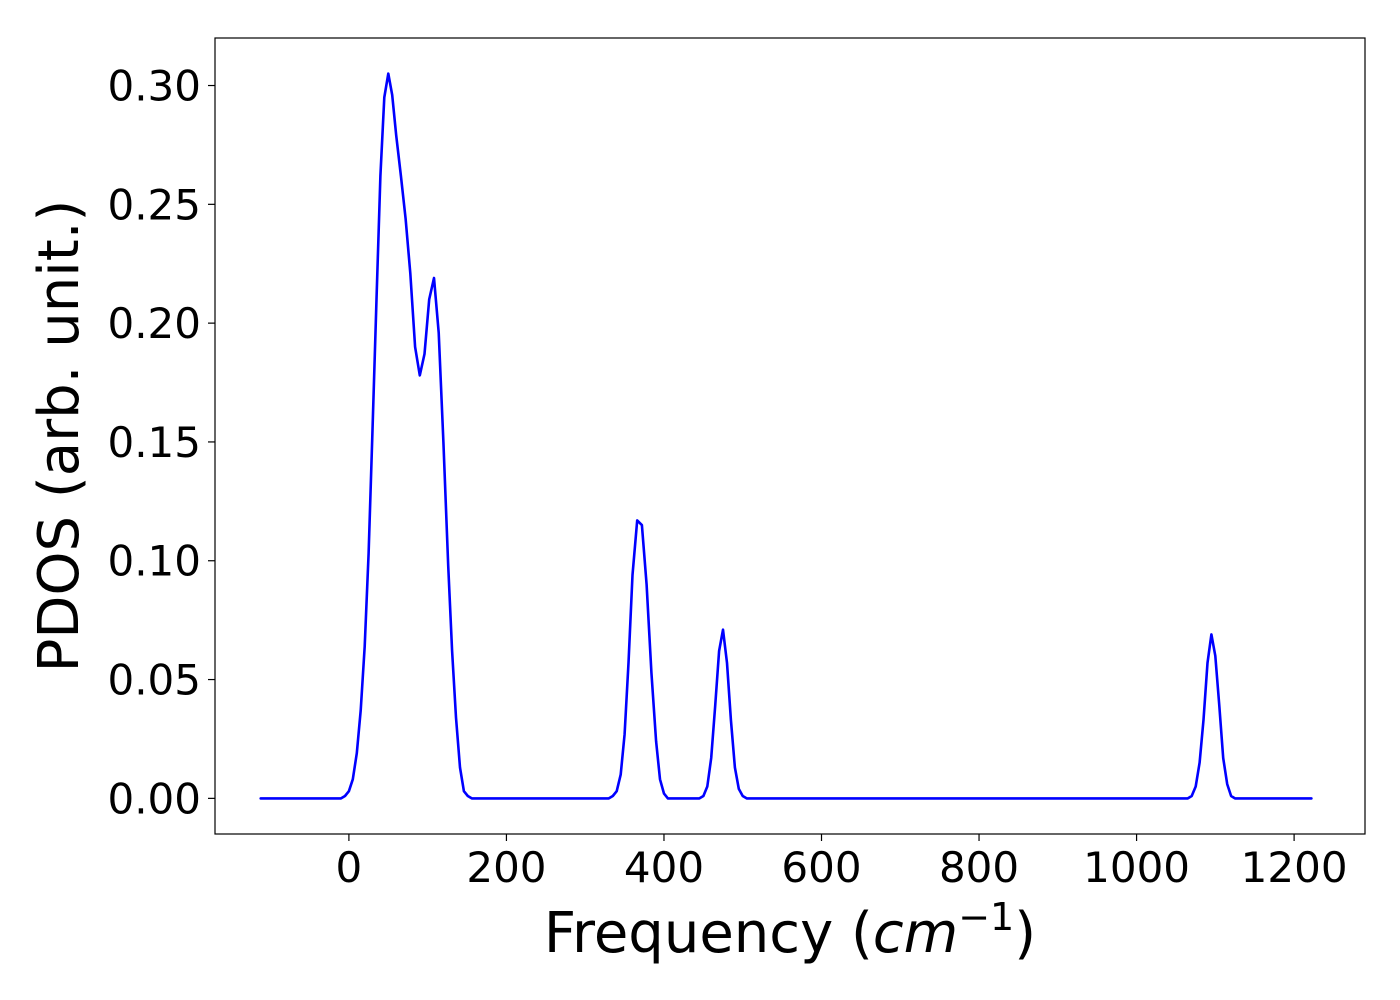  Describe the element at coordinates (154, 204) in the screenshot. I see `y-tick-label: 0.25` at that location.